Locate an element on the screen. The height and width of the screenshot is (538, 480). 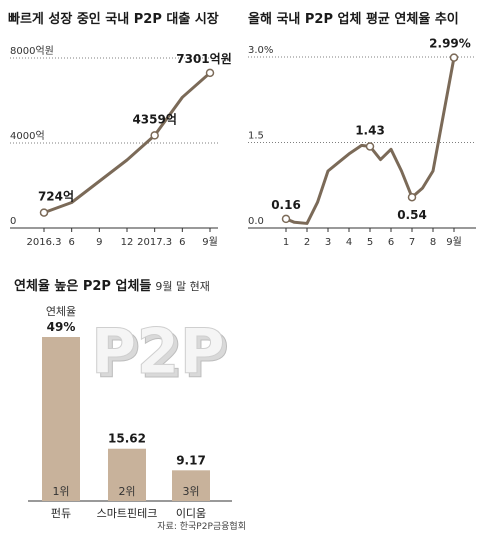
rank-label: 2위 is located at coordinates (126, 491).